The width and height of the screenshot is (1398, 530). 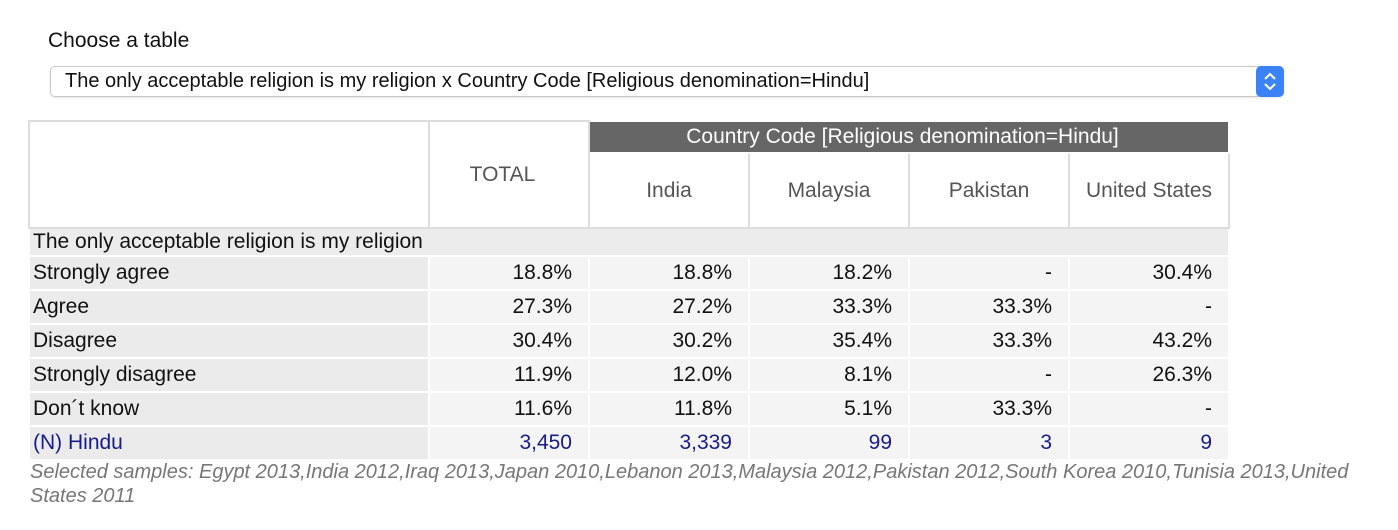 What do you see at coordinates (669, 307) in the screenshot?
I see `cell: 27.2%` at bounding box center [669, 307].